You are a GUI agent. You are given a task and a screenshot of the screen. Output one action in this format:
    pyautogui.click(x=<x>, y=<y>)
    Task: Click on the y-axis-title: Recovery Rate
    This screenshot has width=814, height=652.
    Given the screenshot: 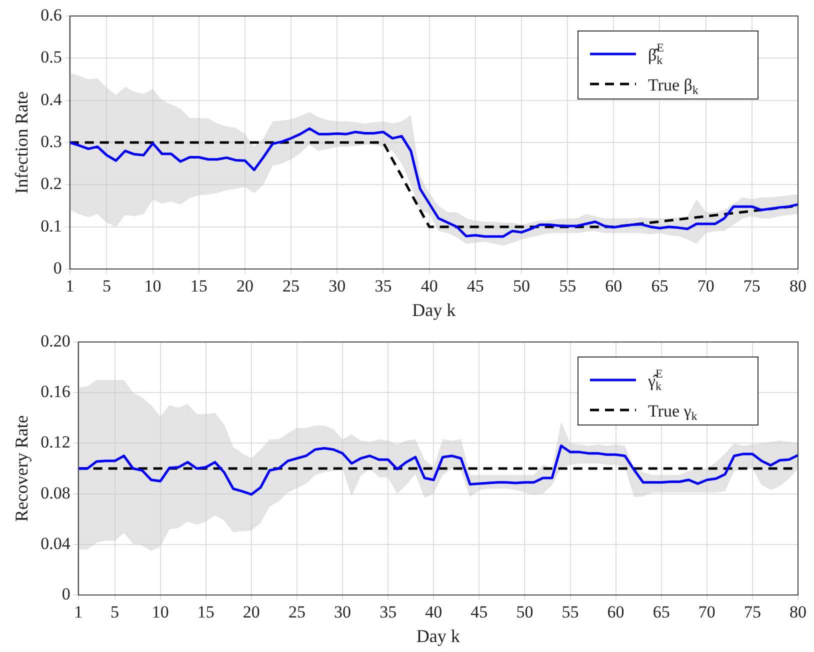 What is the action you would take?
    pyautogui.click(x=22, y=468)
    